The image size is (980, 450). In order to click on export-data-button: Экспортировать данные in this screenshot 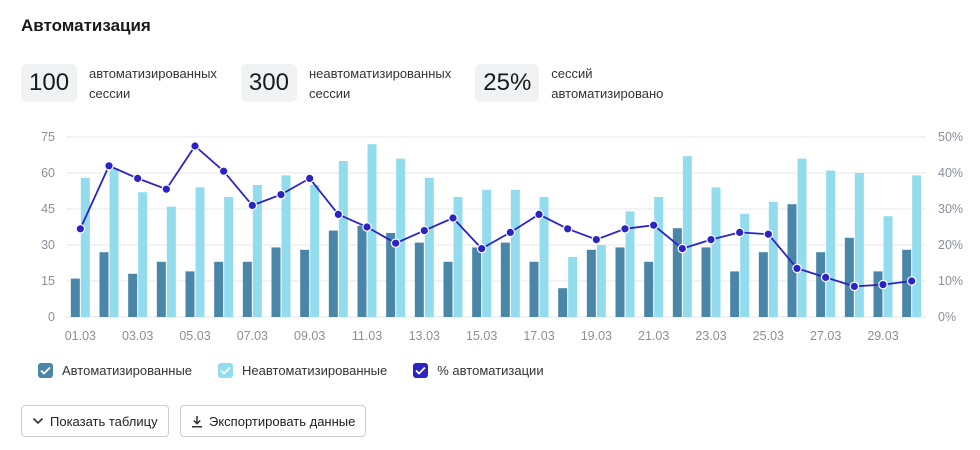, I will do `click(273, 421)`.